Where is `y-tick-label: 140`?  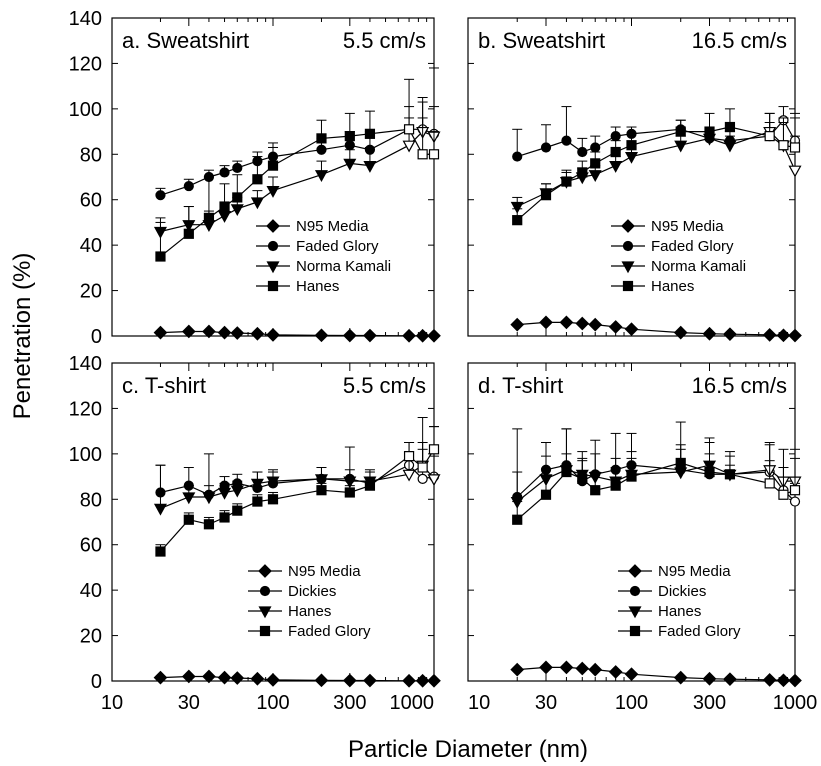 y-tick-label: 140 is located at coordinates (85, 364).